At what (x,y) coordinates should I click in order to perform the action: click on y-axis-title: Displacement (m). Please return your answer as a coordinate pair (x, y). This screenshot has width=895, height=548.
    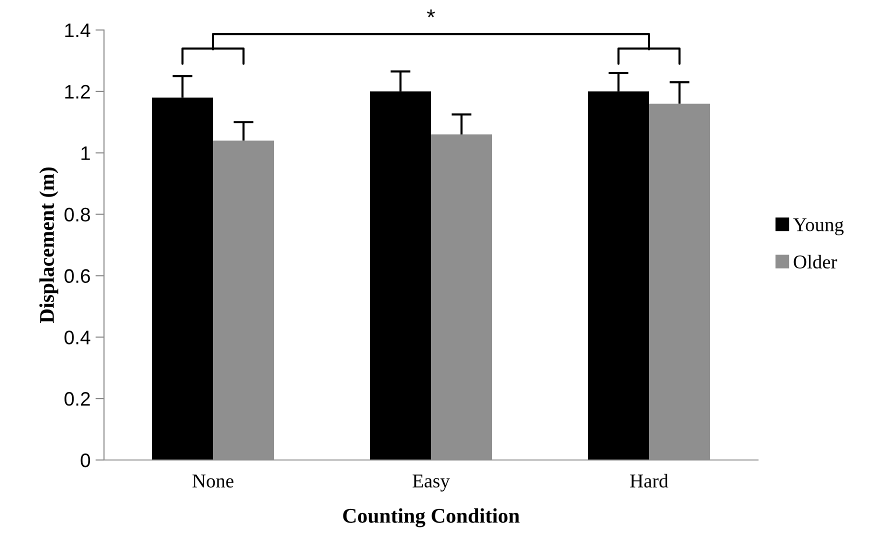
    Looking at the image, I should click on (48, 246).